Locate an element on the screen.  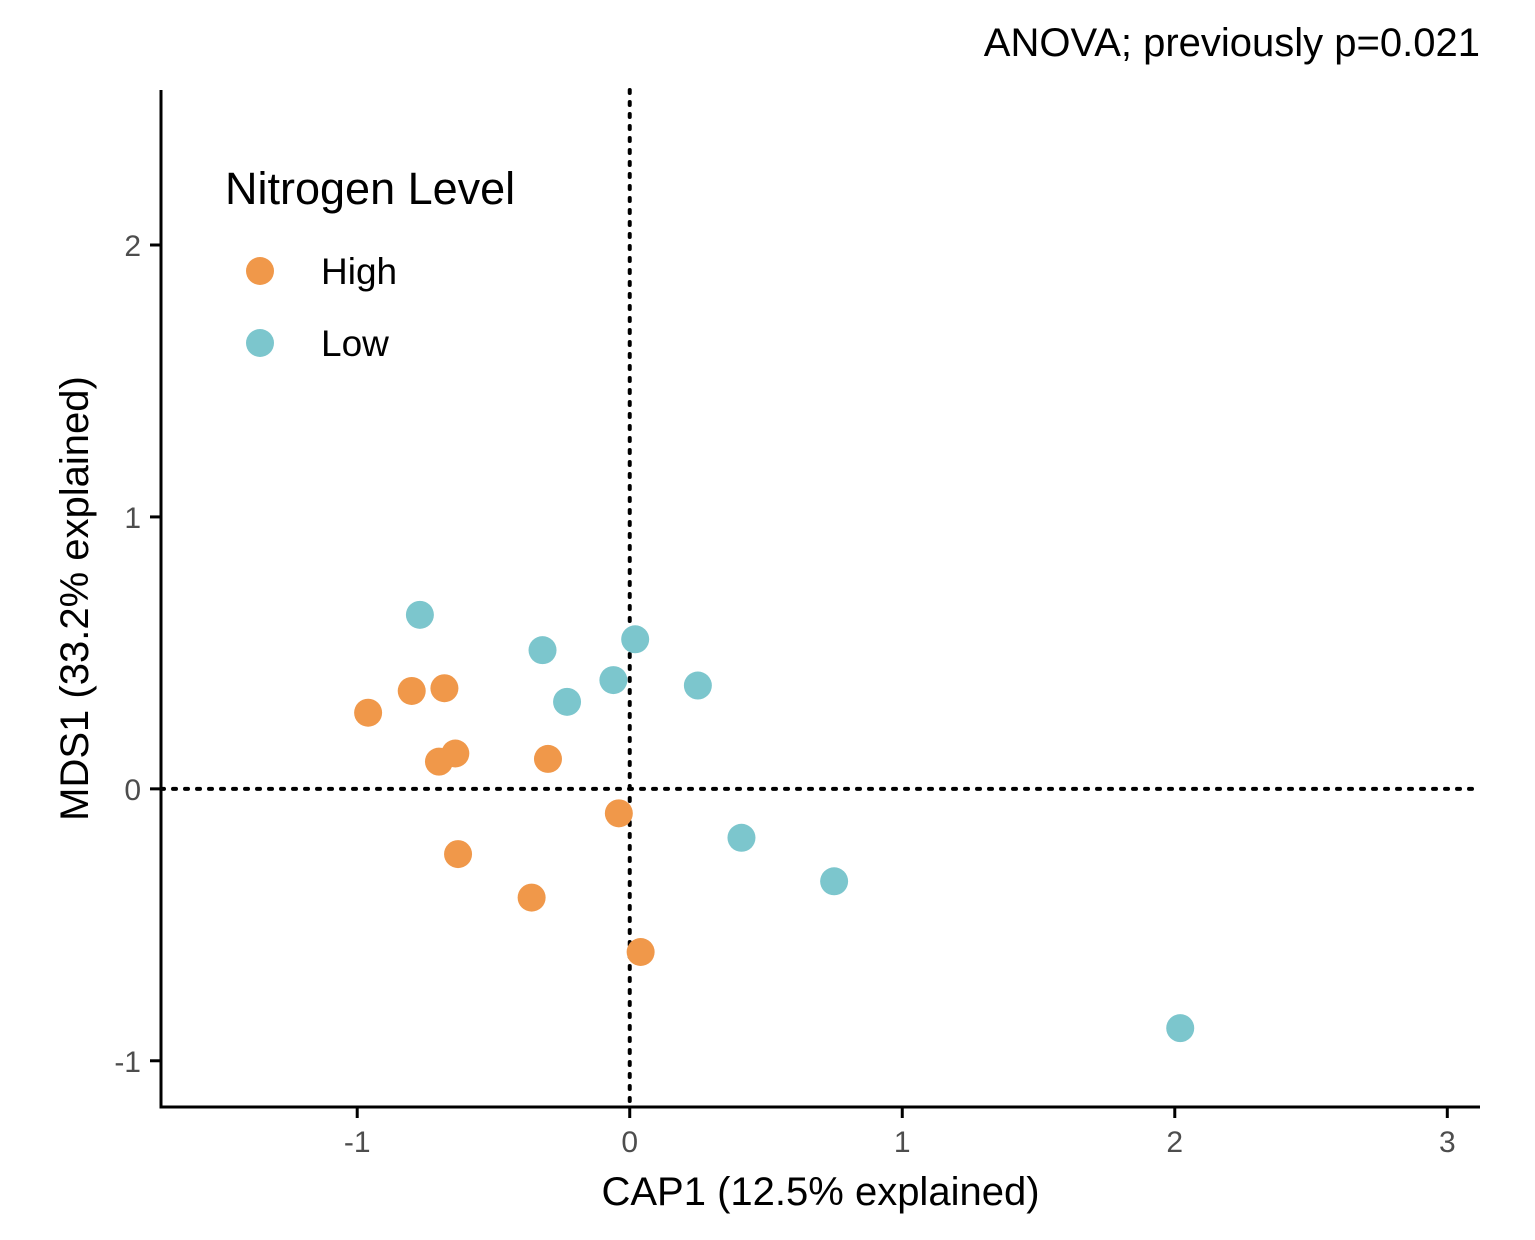
y-tick-label: 0 is located at coordinates (132, 790).